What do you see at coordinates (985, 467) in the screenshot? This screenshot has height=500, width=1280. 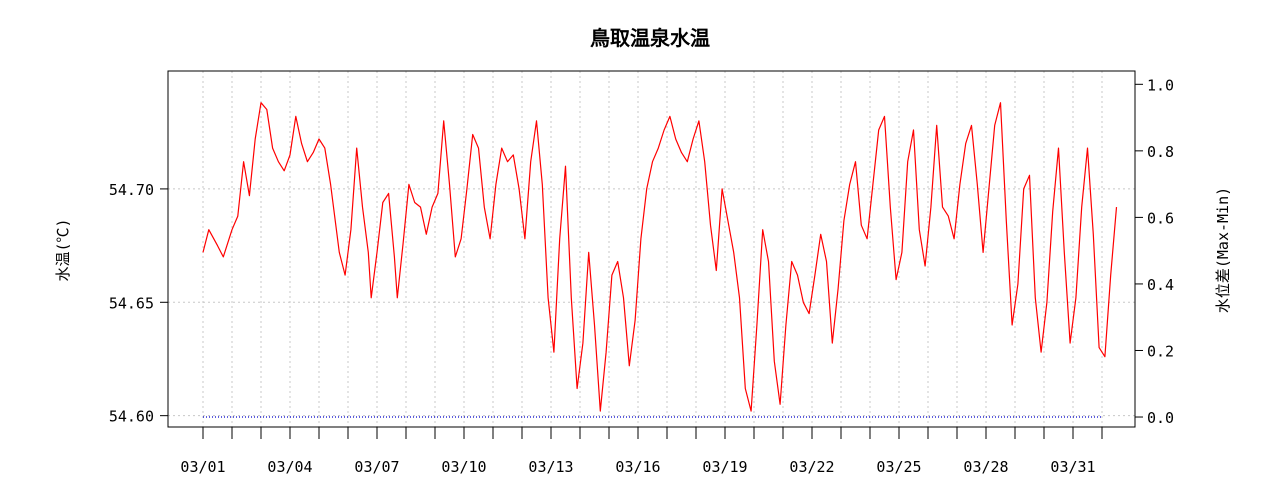 I see `x-tick-label: 03/28` at bounding box center [985, 467].